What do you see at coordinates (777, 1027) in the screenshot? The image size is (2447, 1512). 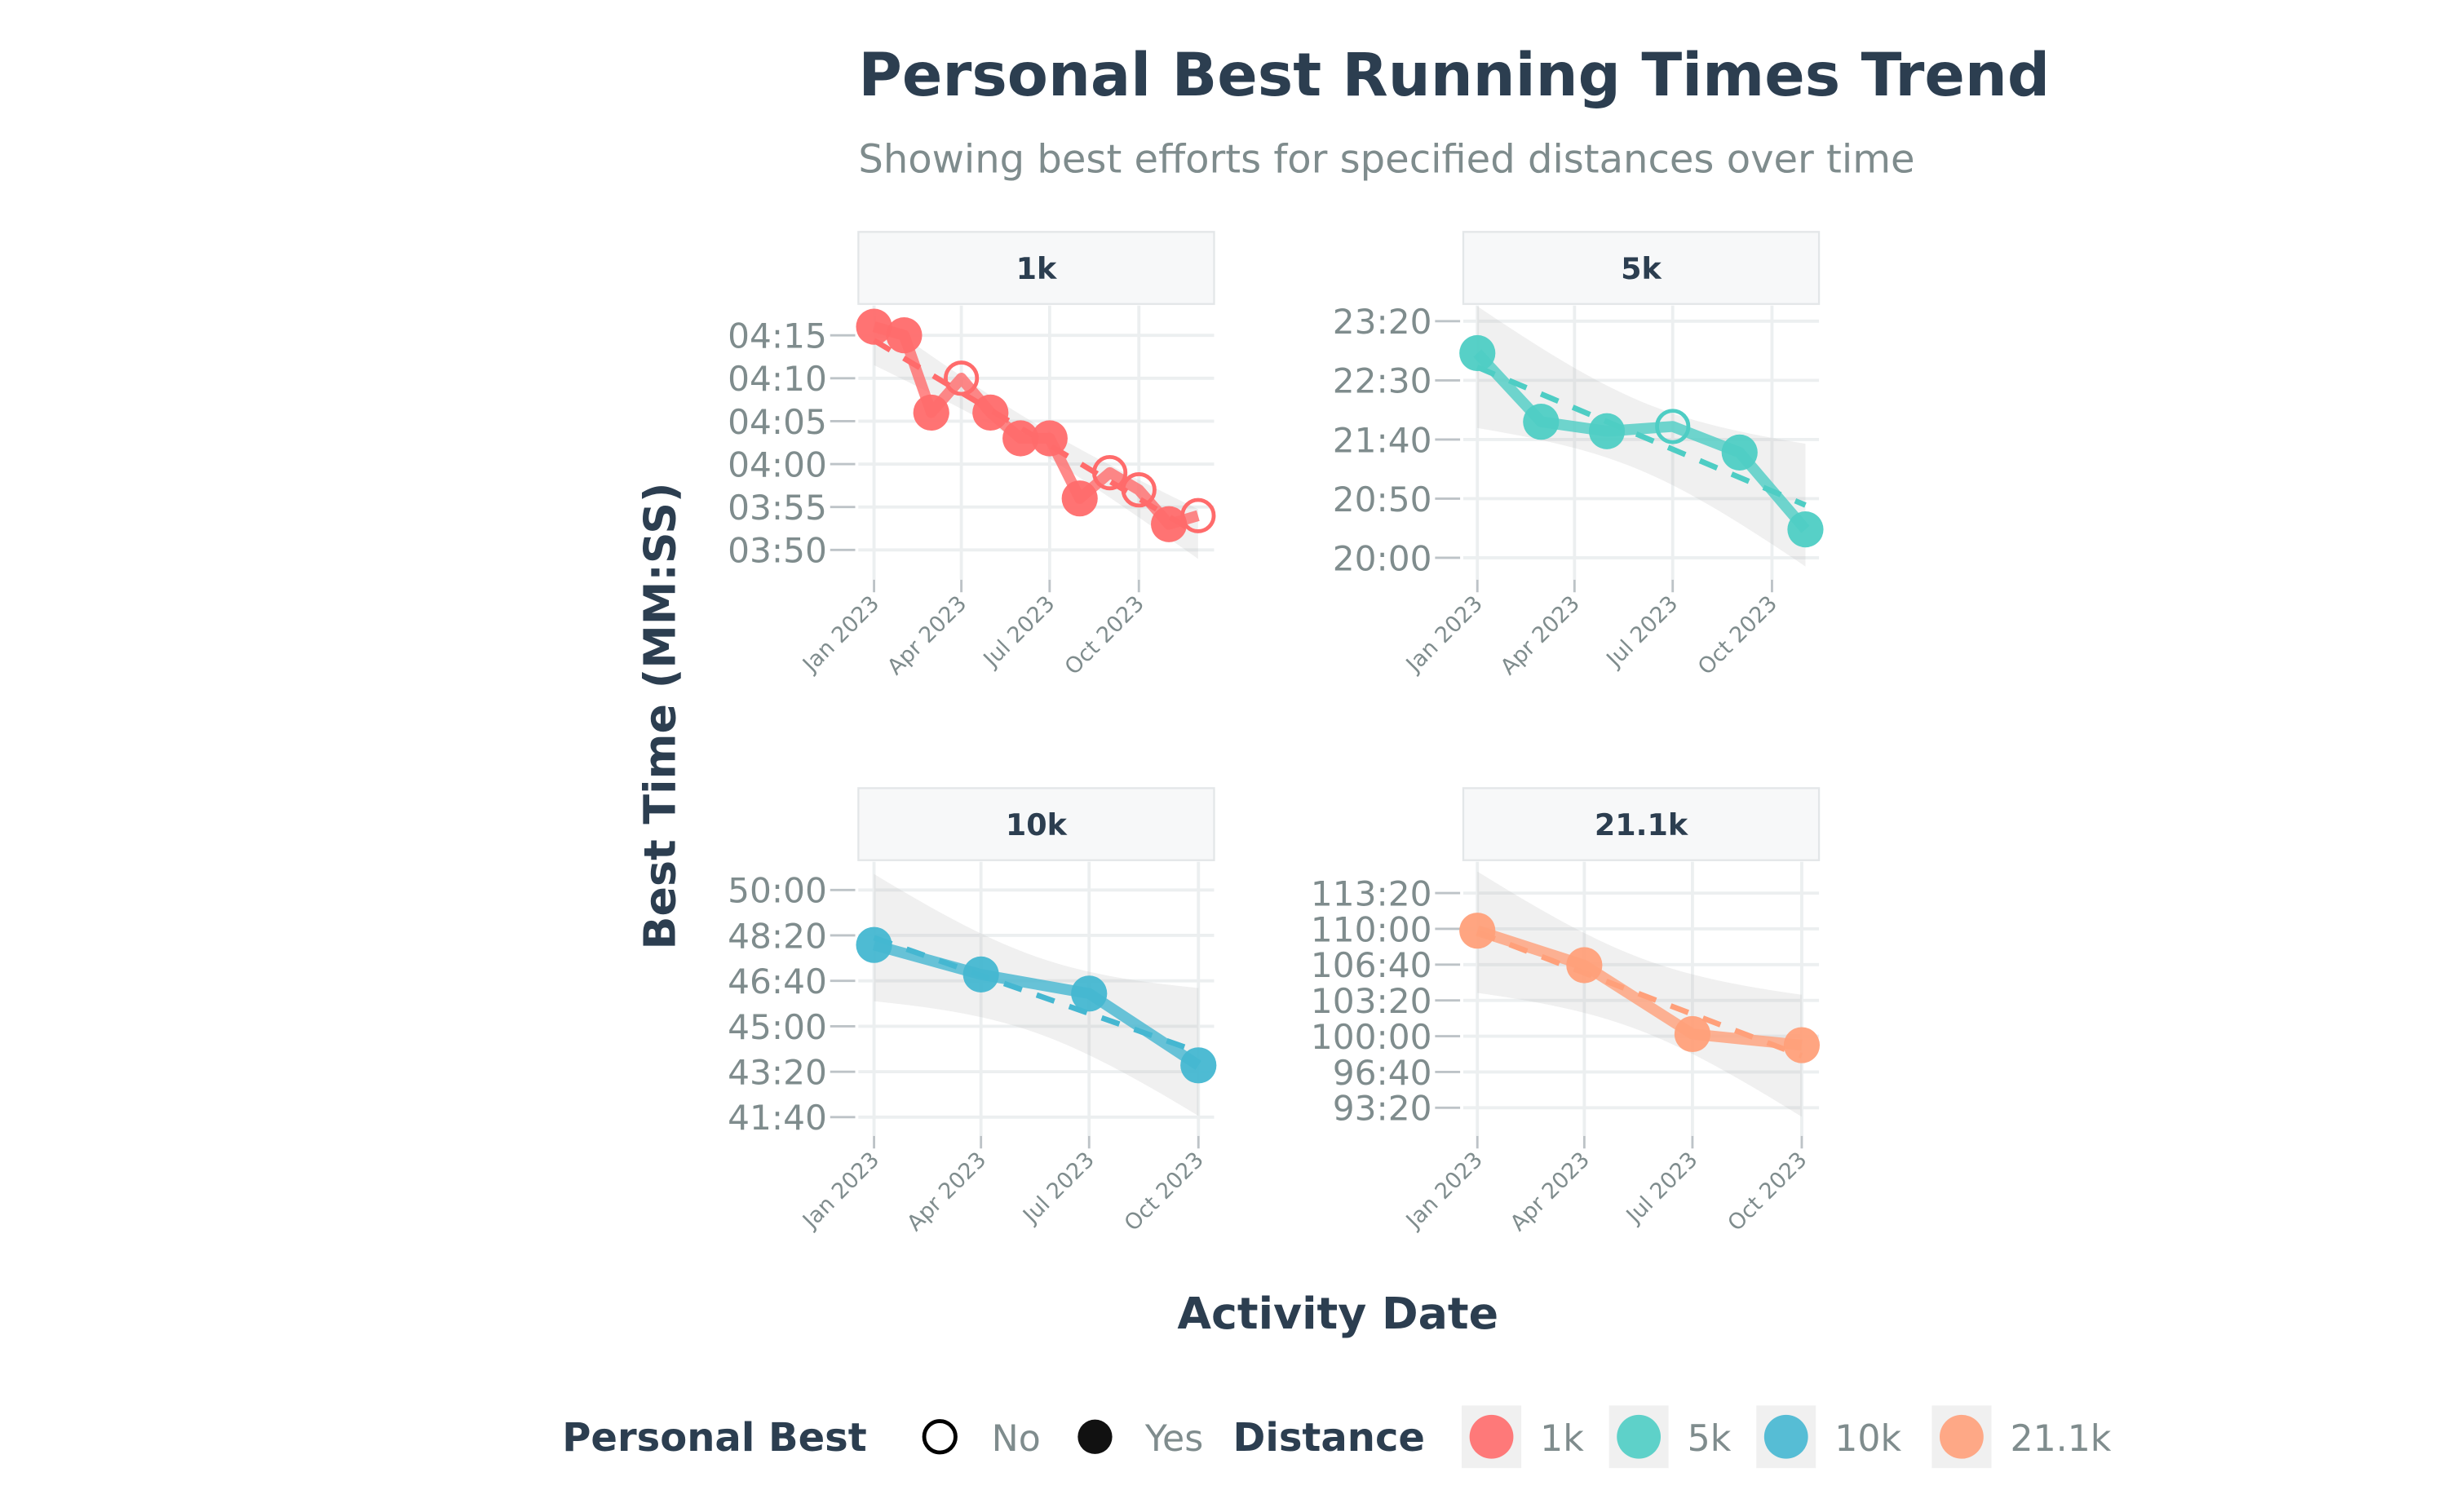 I see `y-tick-label: 45:00` at bounding box center [777, 1027].